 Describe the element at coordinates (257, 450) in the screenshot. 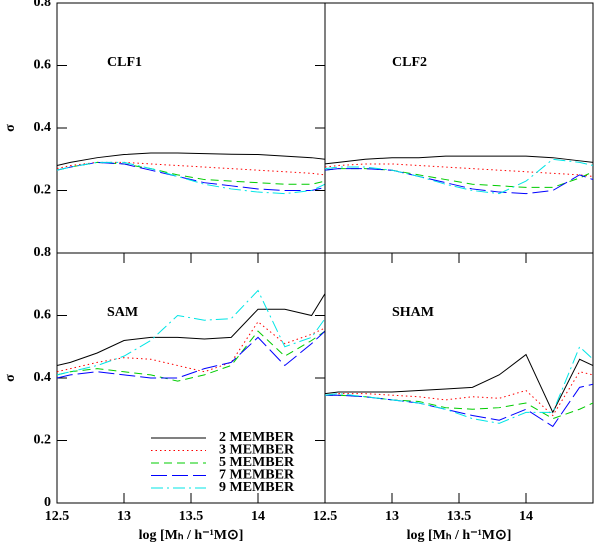

I see `legend-label: 3 MEMBER` at that location.